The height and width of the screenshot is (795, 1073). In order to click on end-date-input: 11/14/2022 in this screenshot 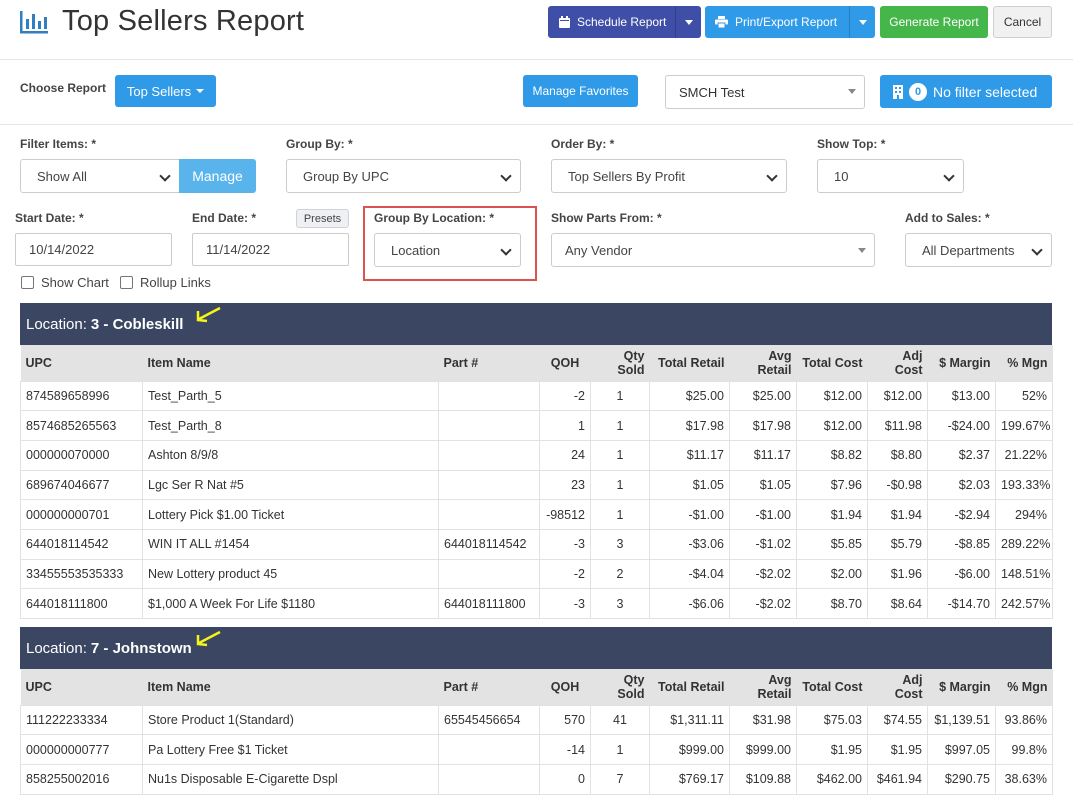, I will do `click(270, 249)`.